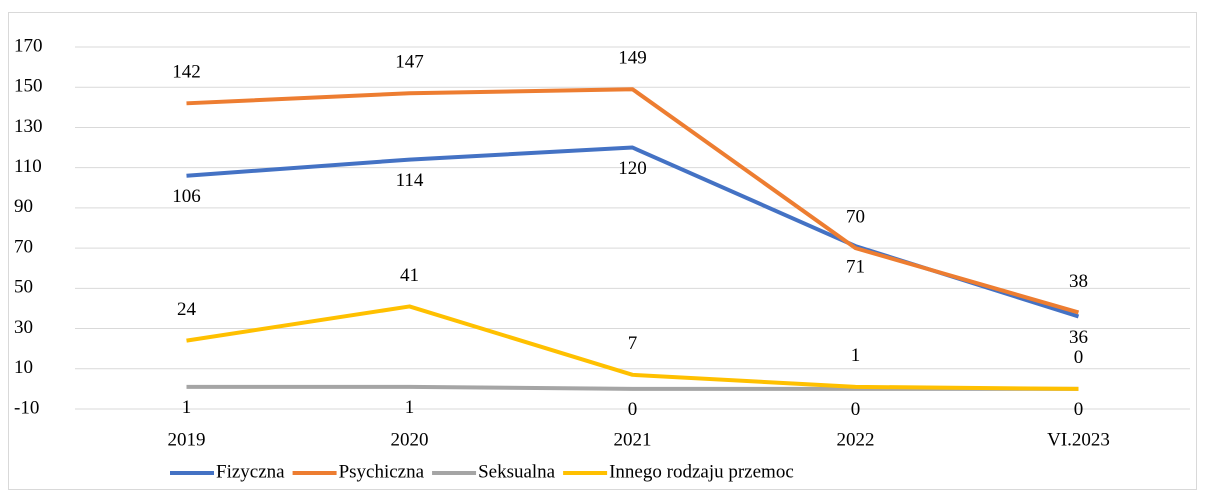  I want to click on series-line, so click(632, 347).